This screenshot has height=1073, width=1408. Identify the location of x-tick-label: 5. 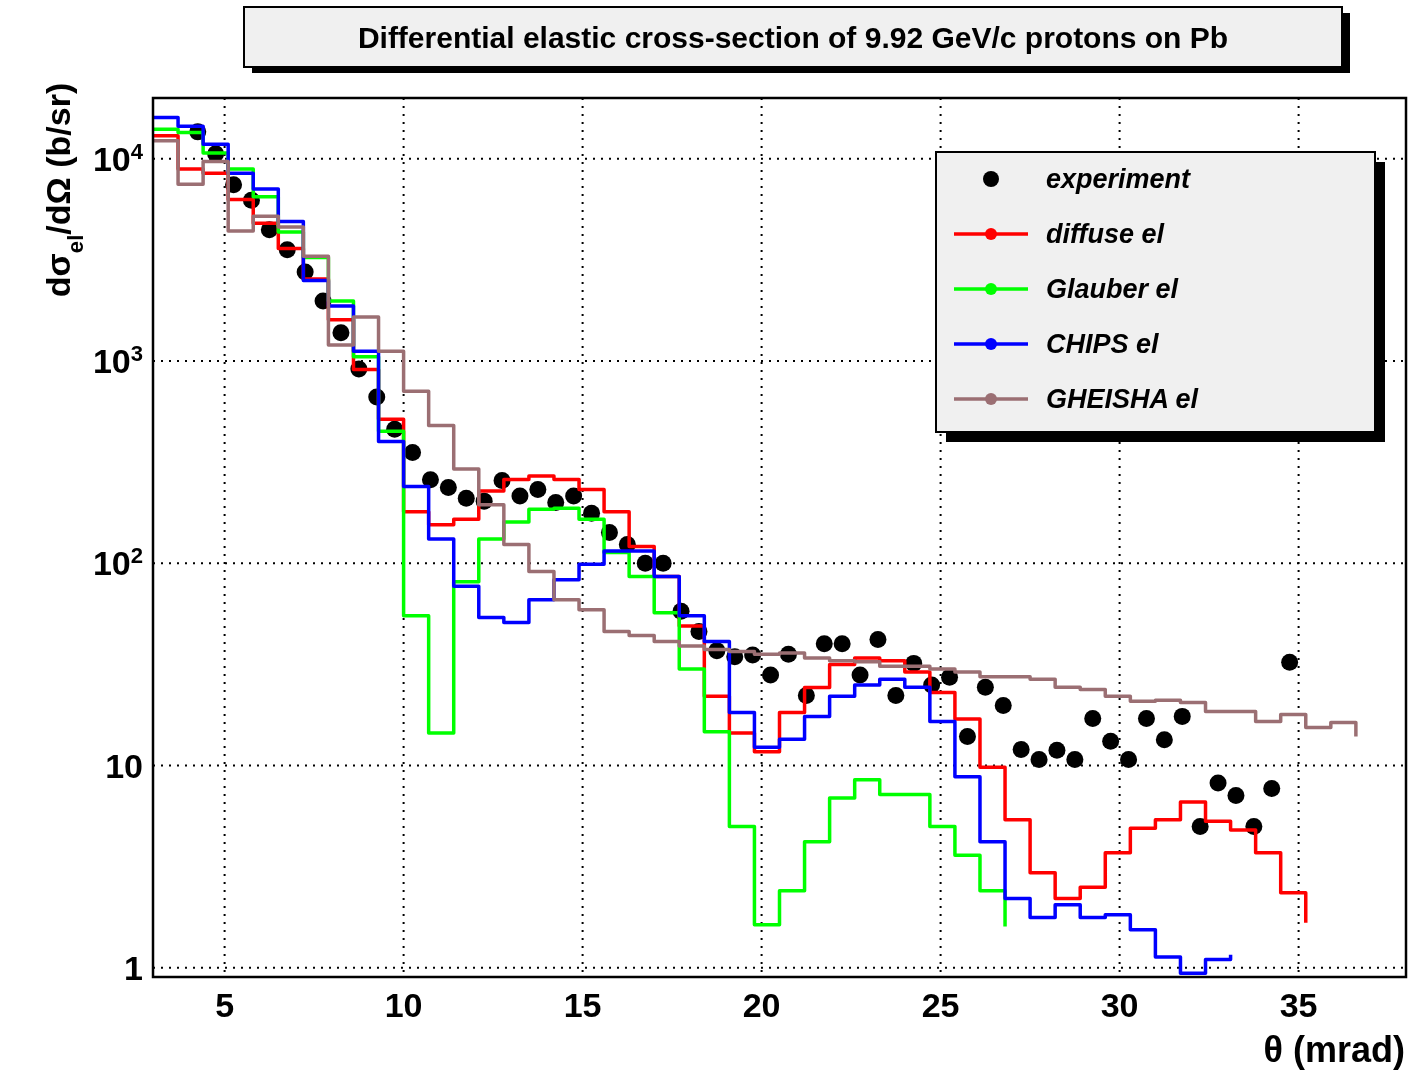
(225, 1005).